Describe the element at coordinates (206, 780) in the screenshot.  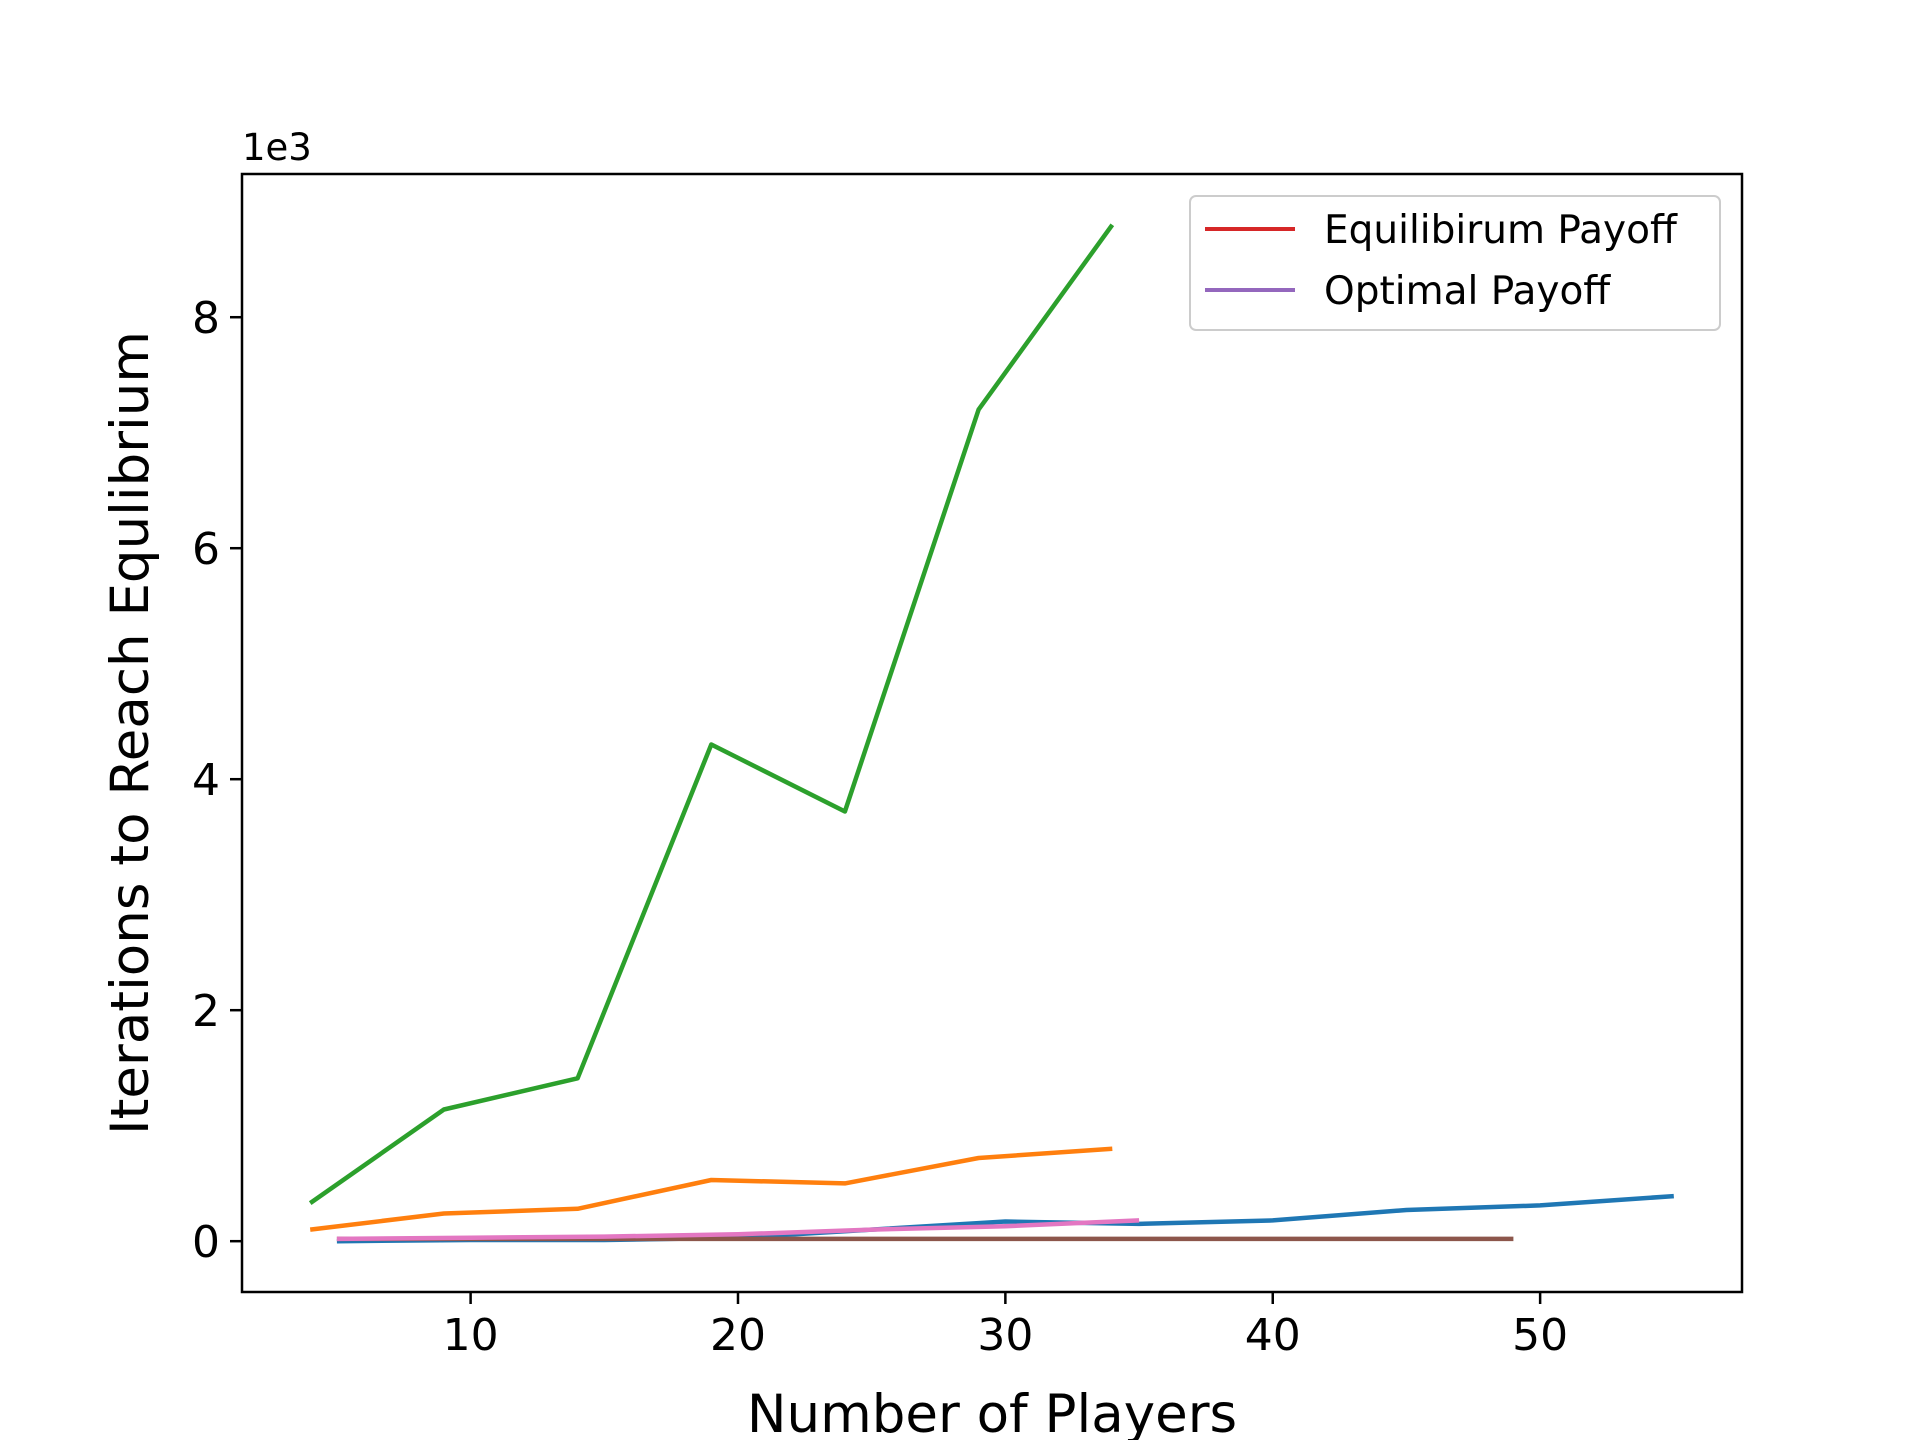
I see `y-tick-label: 4` at that location.